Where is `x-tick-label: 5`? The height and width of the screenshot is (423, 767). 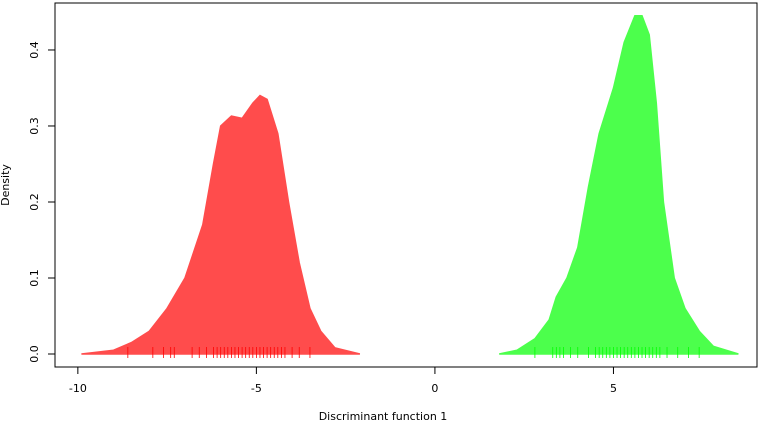
x-tick-label: 5 is located at coordinates (613, 388).